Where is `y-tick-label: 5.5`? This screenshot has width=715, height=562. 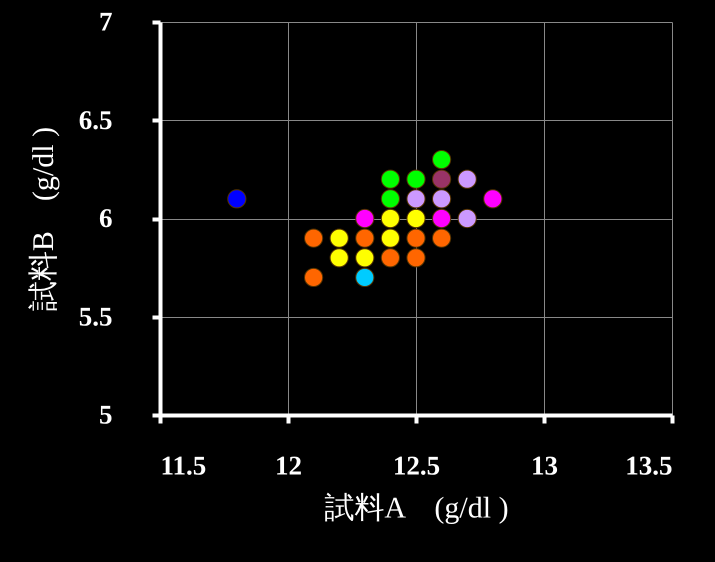 y-tick-label: 5.5 is located at coordinates (95, 316).